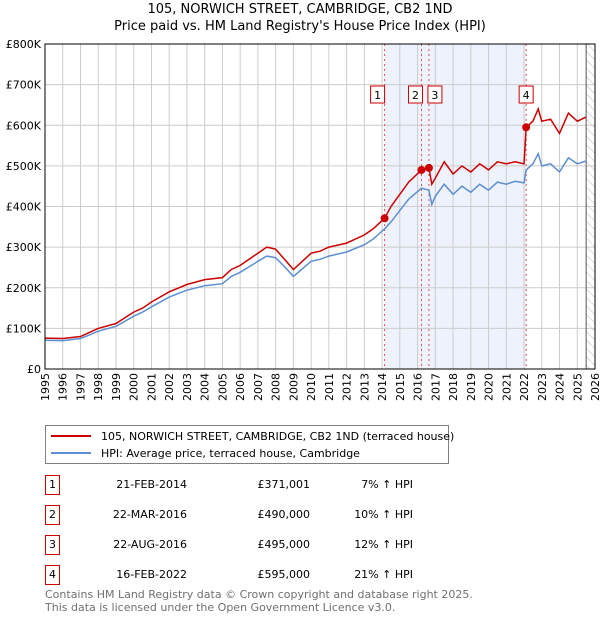 Image resolution: width=600 pixels, height=620 pixels. I want to click on sale-marker-badge: 2, so click(52, 515).